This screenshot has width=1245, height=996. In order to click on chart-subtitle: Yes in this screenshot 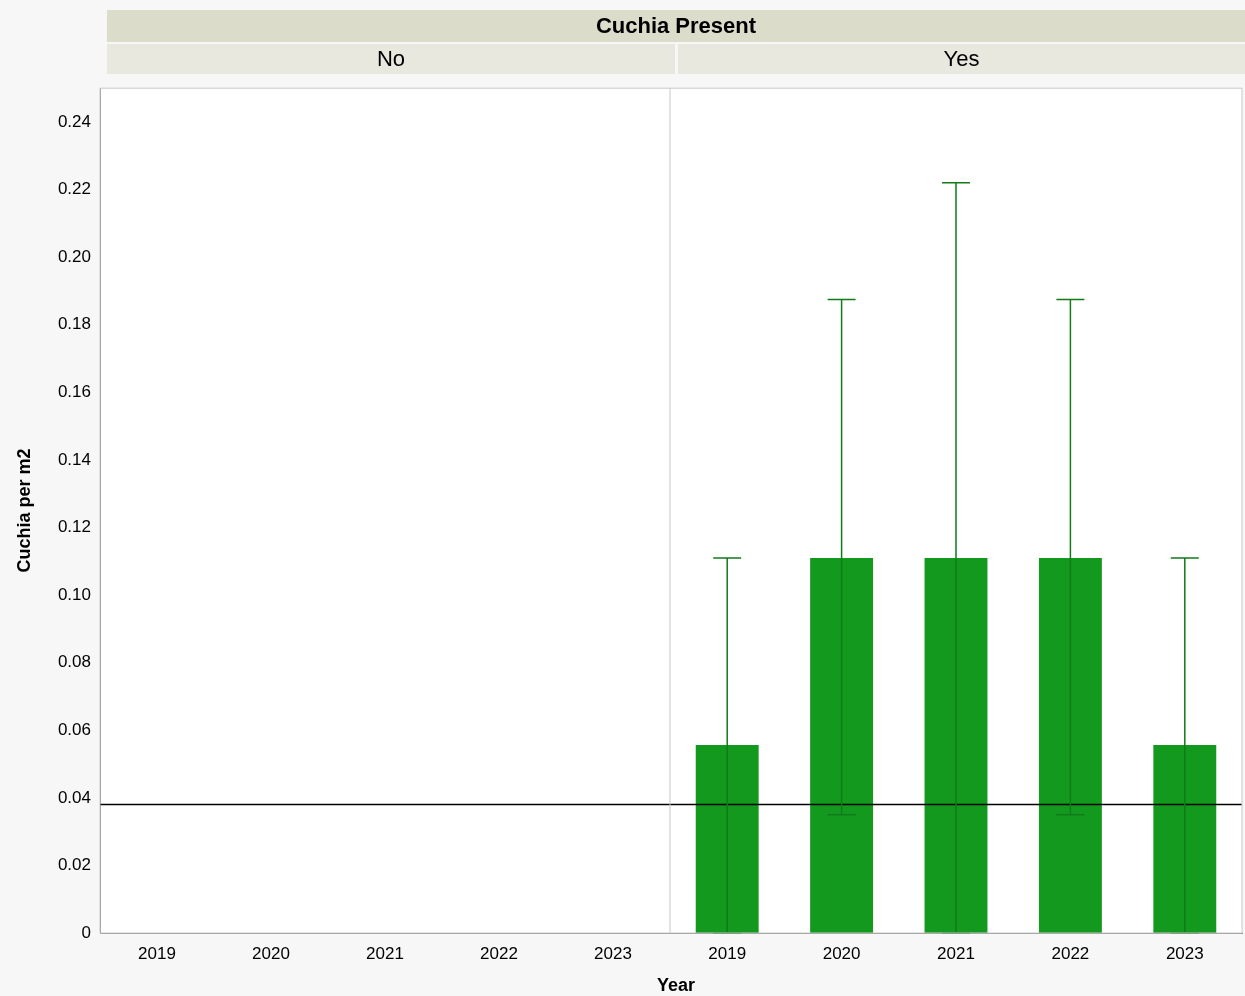, I will do `click(961, 59)`.